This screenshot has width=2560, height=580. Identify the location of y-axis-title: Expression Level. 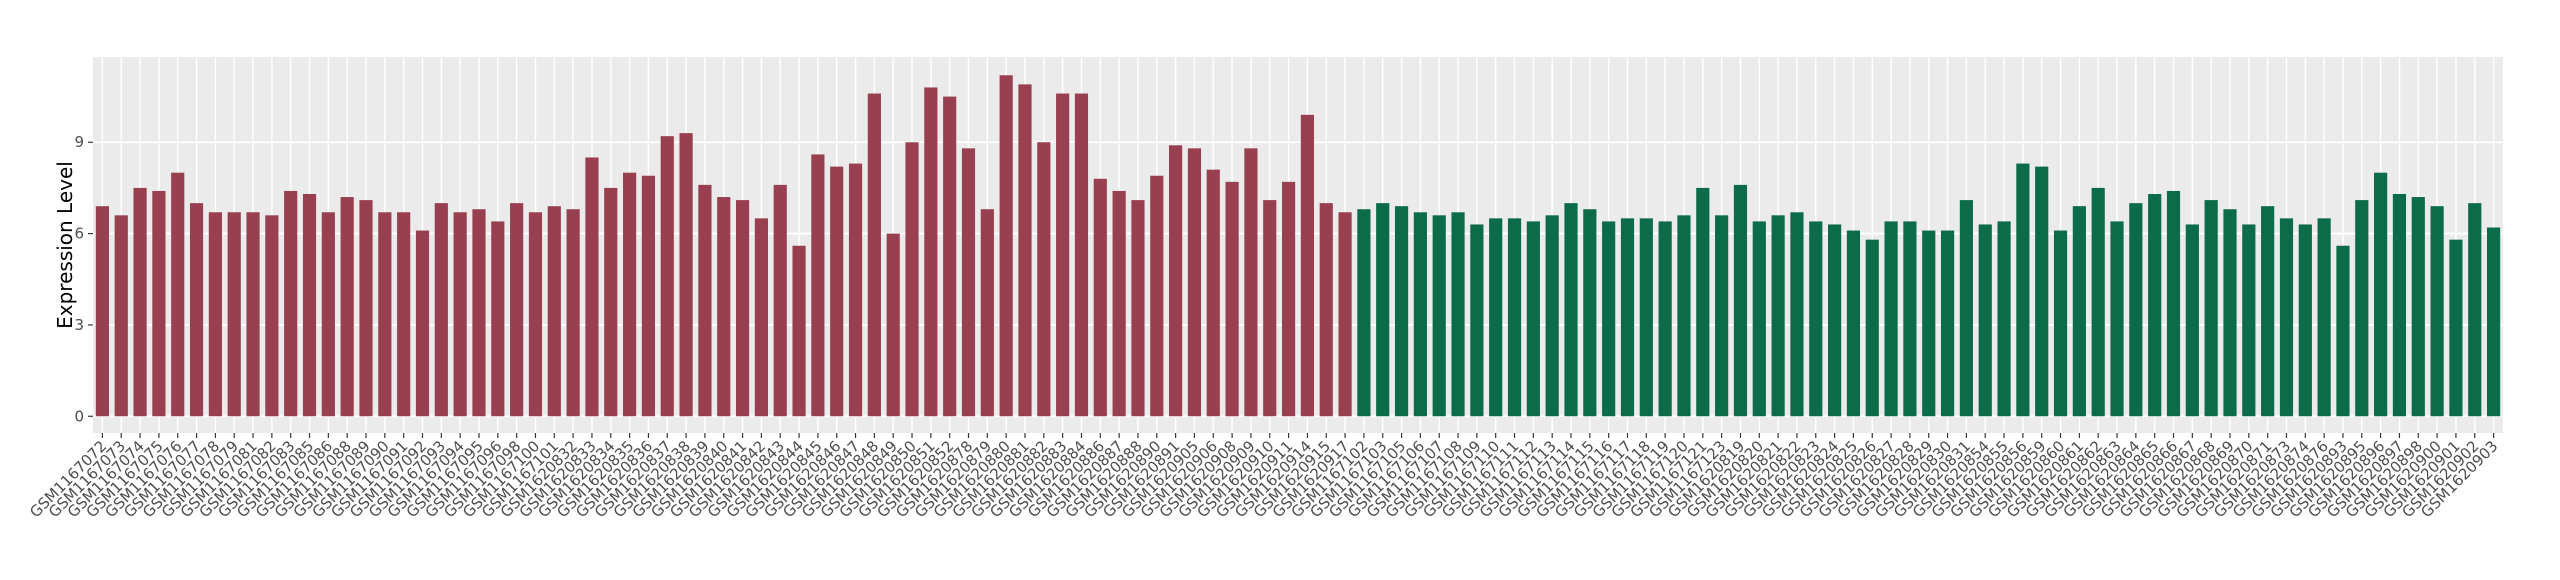
(65, 245).